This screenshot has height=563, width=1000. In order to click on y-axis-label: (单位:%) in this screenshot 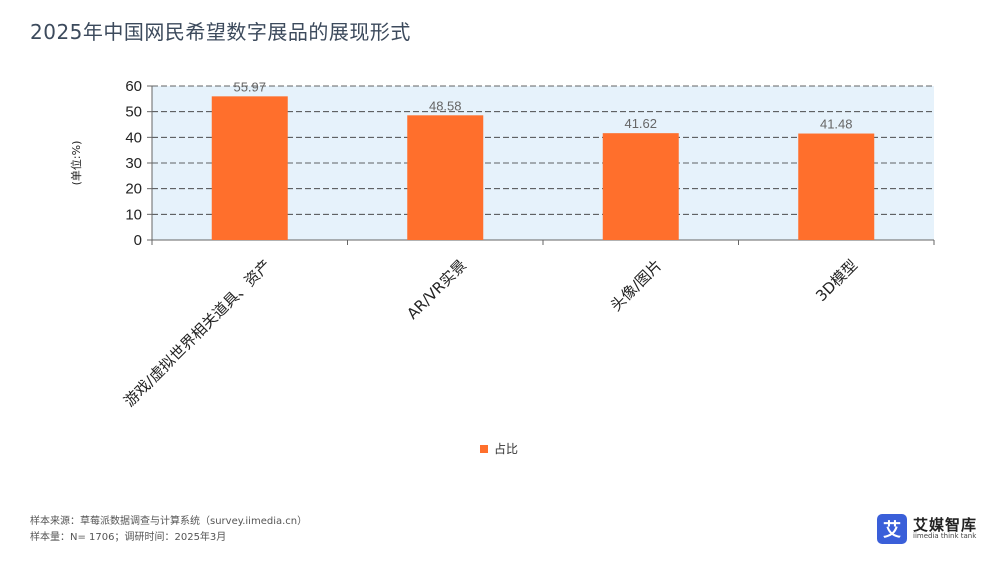, I will do `click(76, 163)`.